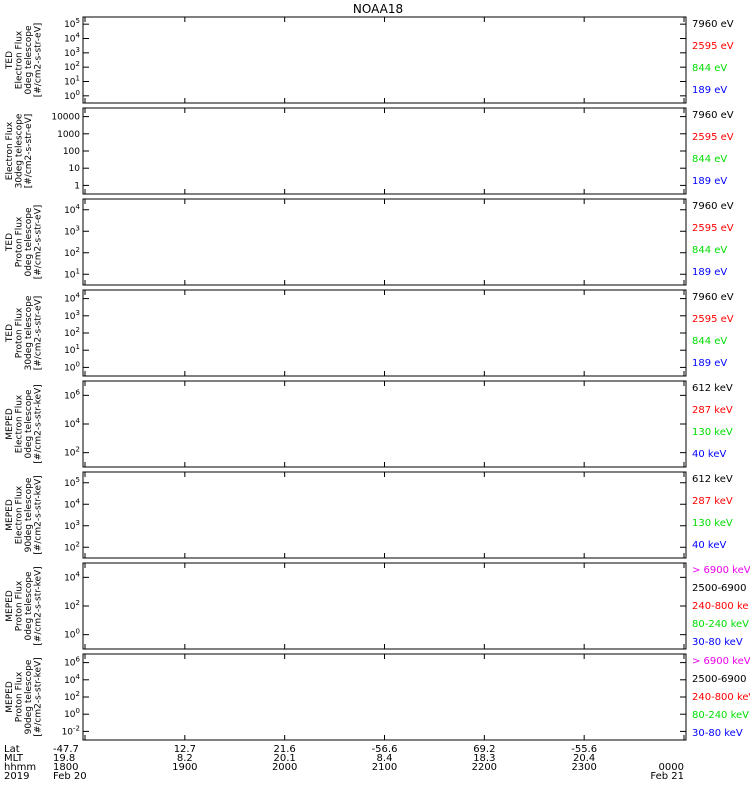  What do you see at coordinates (484, 767) in the screenshot?
I see `footer-hhmm-value: 2200` at bounding box center [484, 767].